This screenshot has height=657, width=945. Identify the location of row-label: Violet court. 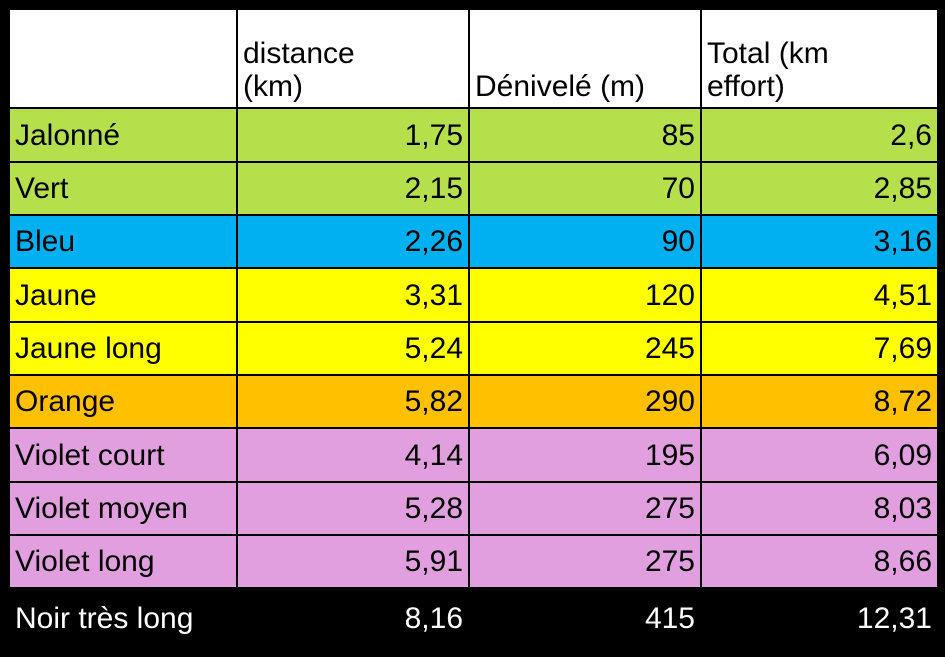
(123, 455).